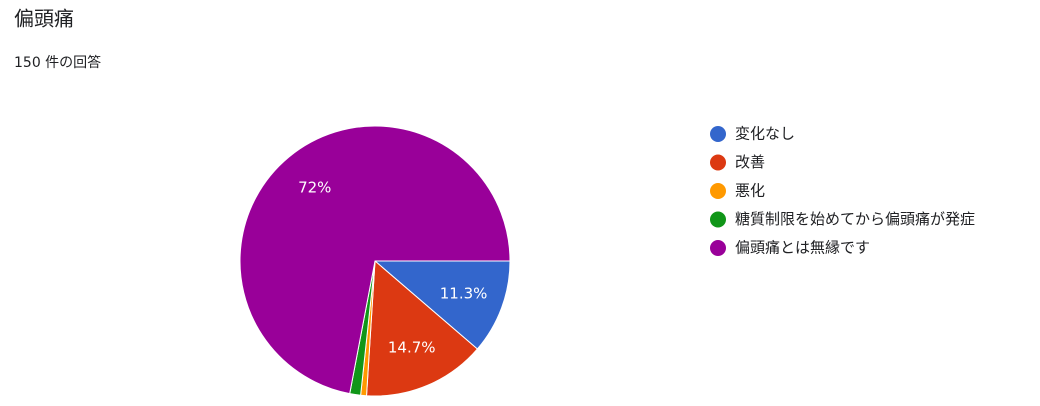  I want to click on legend-label: 悪化, so click(750, 191).